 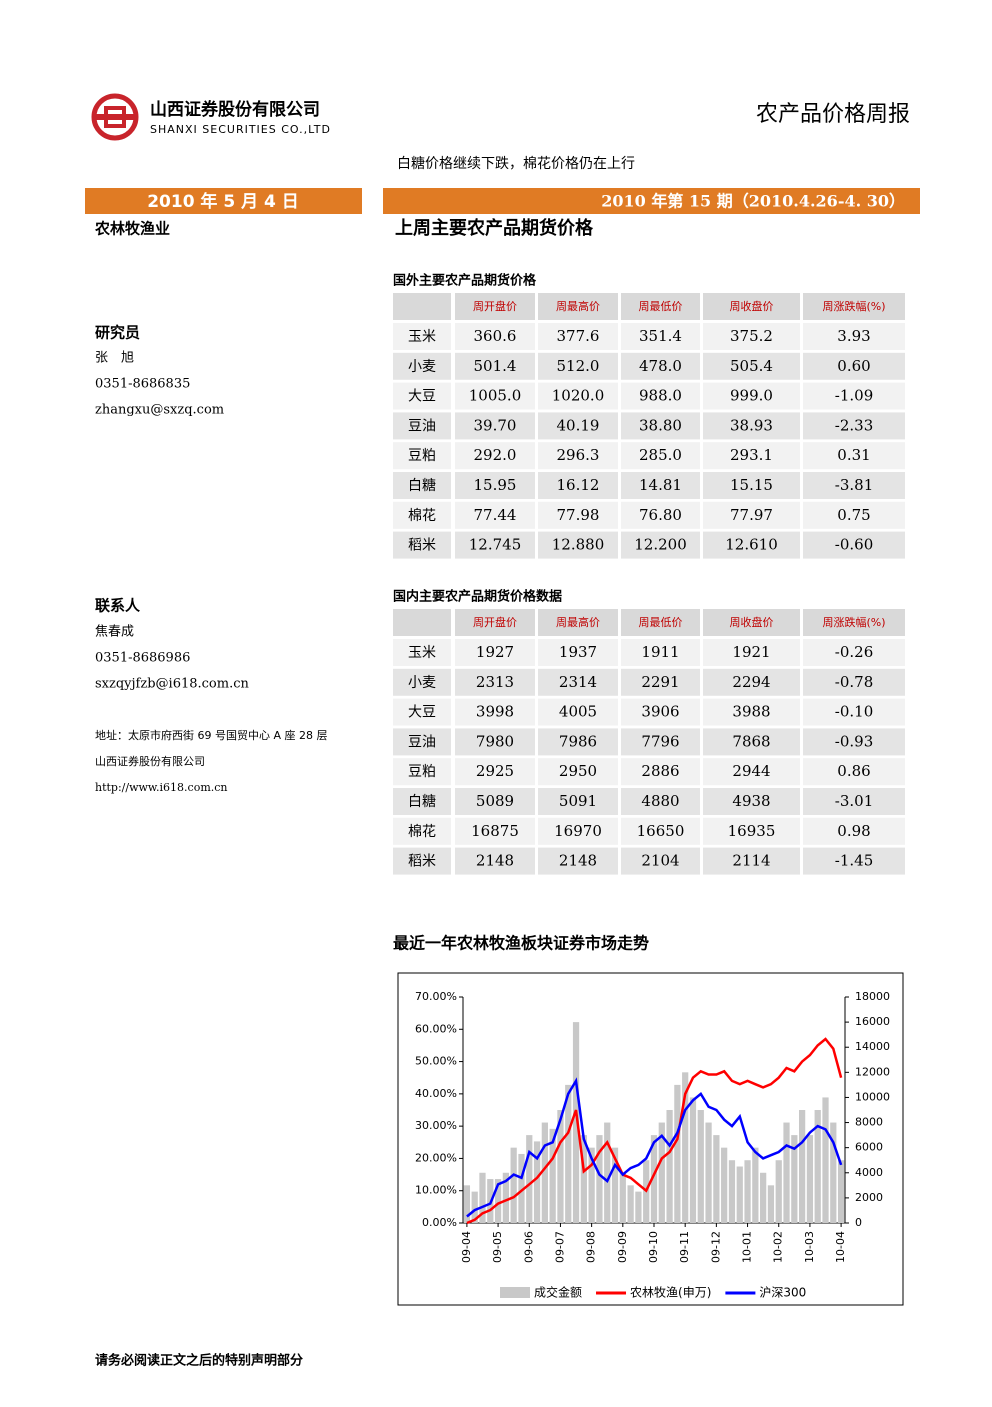 I want to click on cell-value: 1020.0, so click(x=578, y=396).